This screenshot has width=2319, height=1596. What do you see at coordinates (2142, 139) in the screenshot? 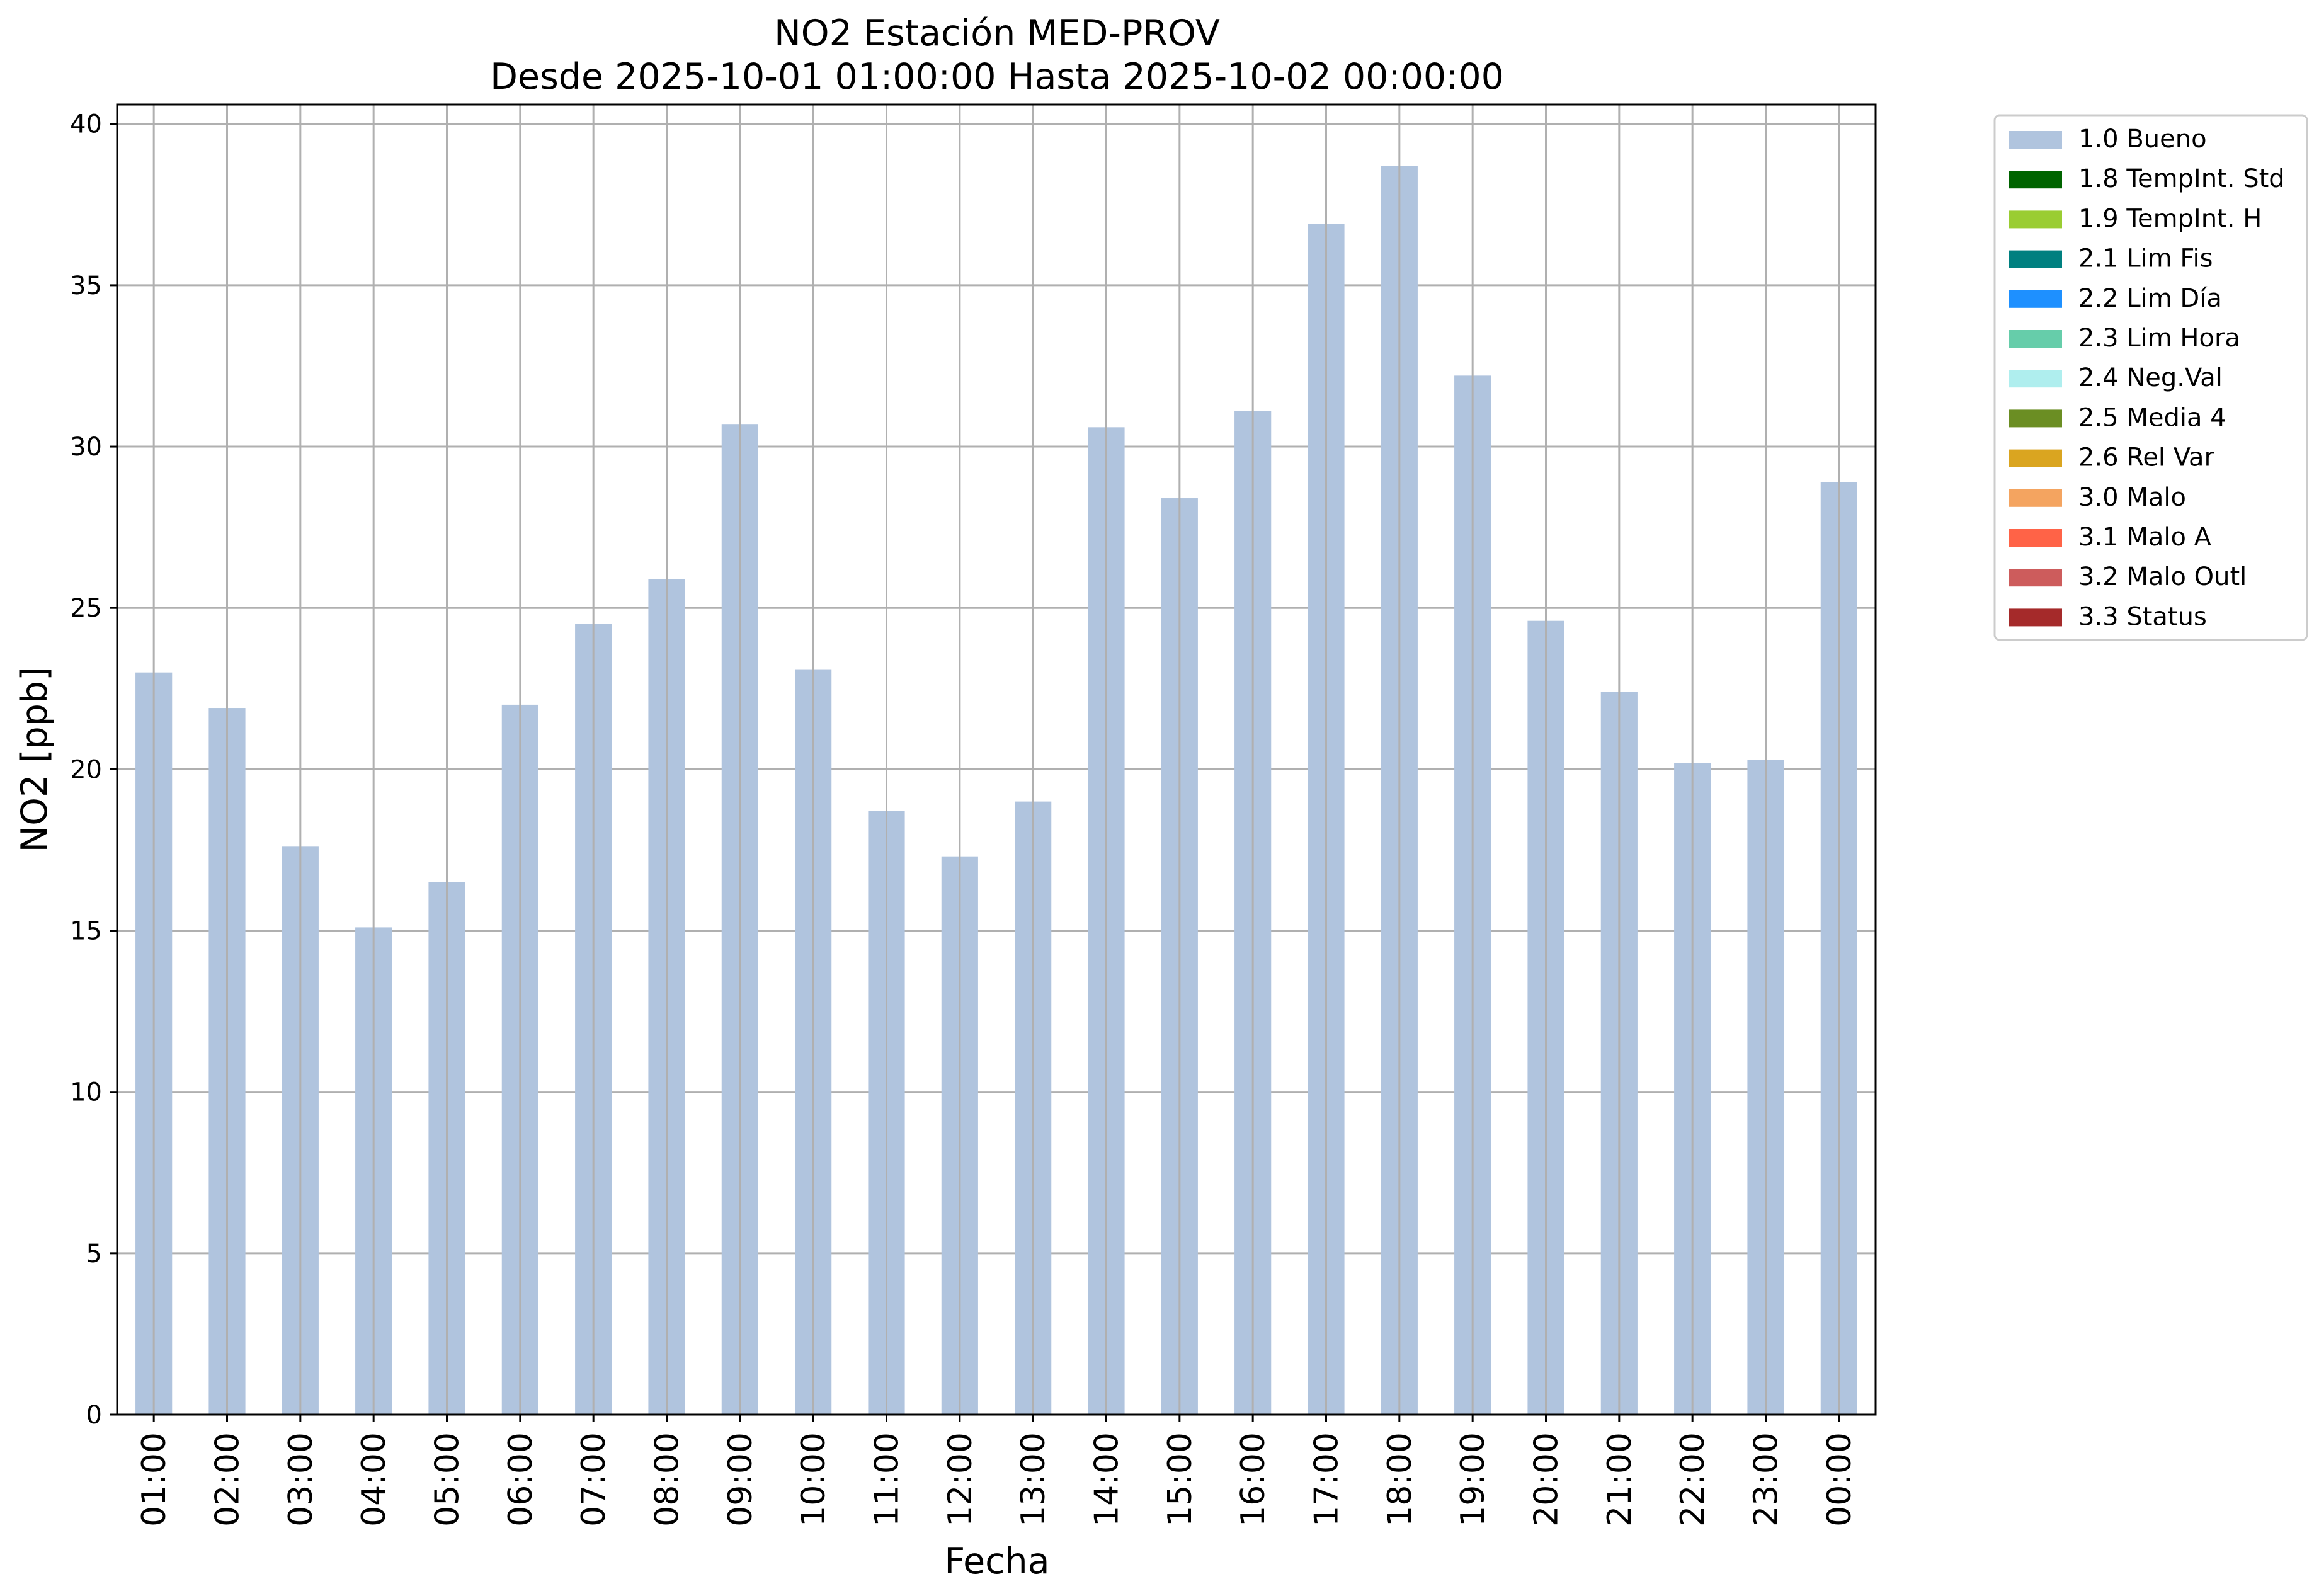
I see `legend-label: 1.0 Bueno` at bounding box center [2142, 139].